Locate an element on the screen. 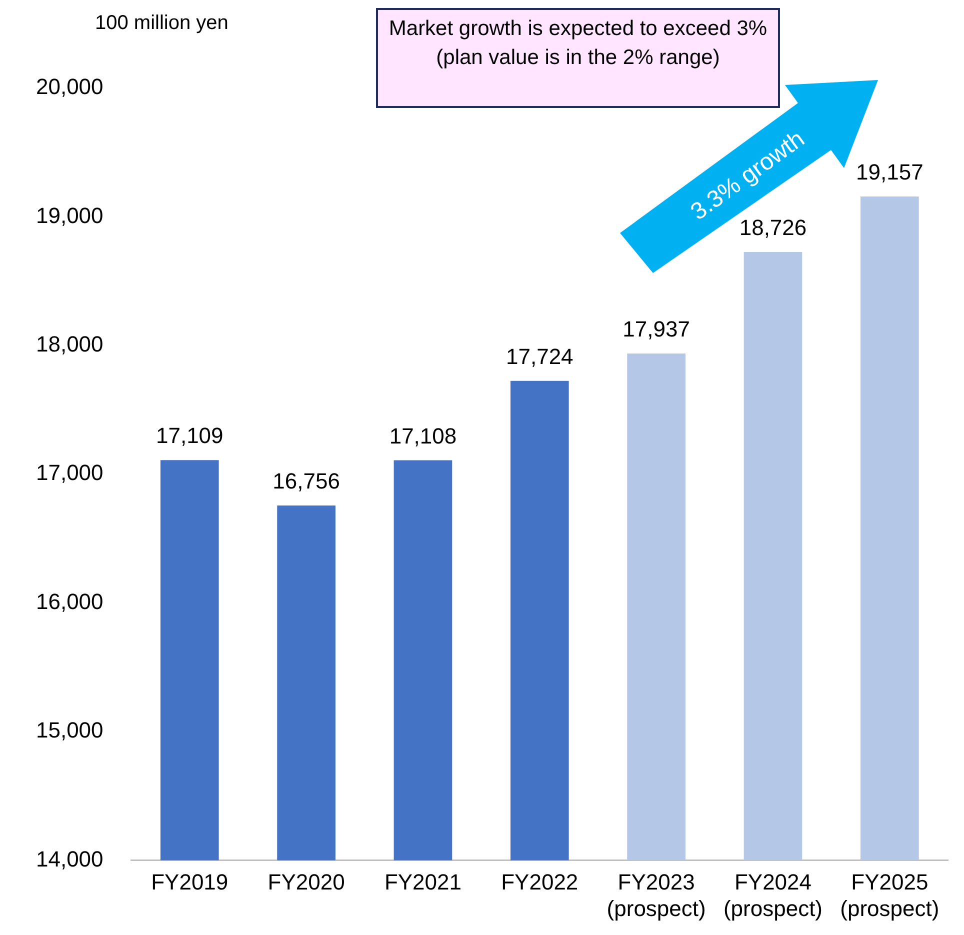  data-label: 17,937 is located at coordinates (656, 329).